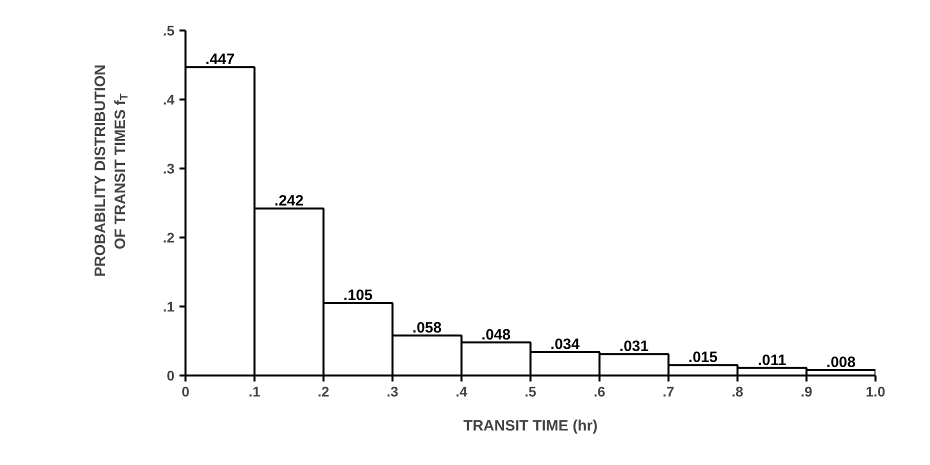  I want to click on data-label: .031, so click(634, 347).